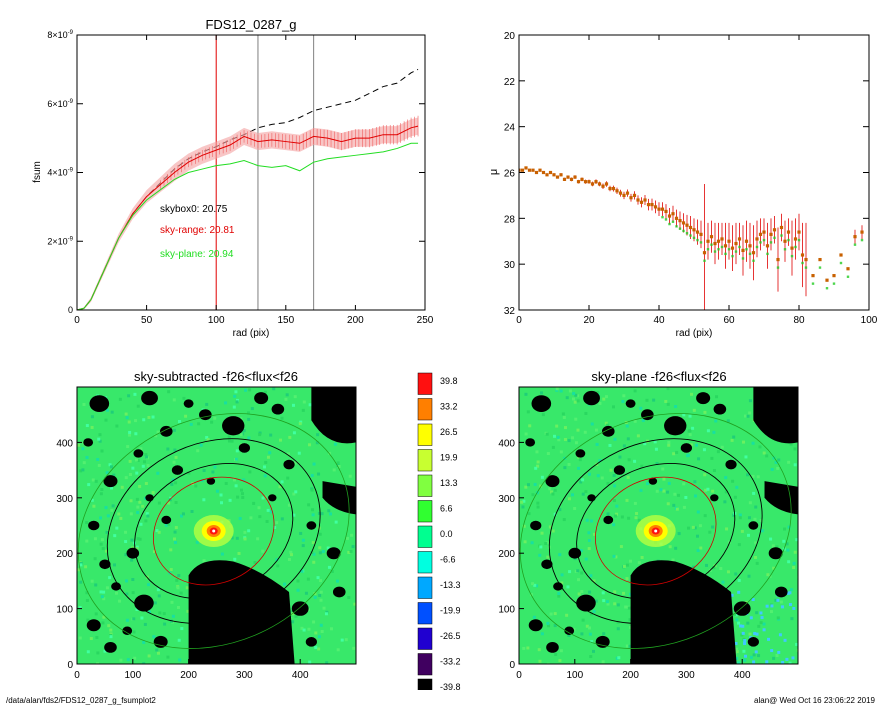 This screenshot has height=708, width=885. I want to click on sky-subtracted-image, so click(216, 525).